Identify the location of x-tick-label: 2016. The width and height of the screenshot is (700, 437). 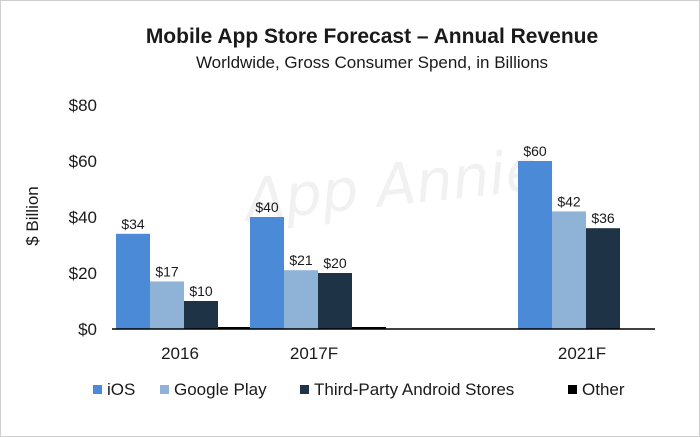
(180, 353).